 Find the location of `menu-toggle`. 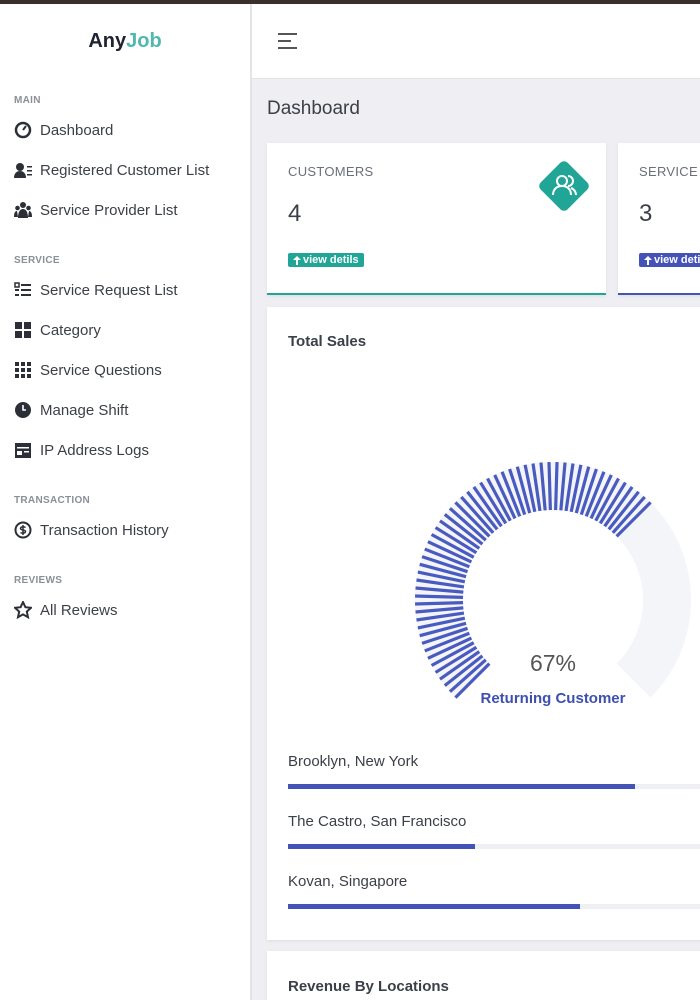

menu-toggle is located at coordinates (288, 41).